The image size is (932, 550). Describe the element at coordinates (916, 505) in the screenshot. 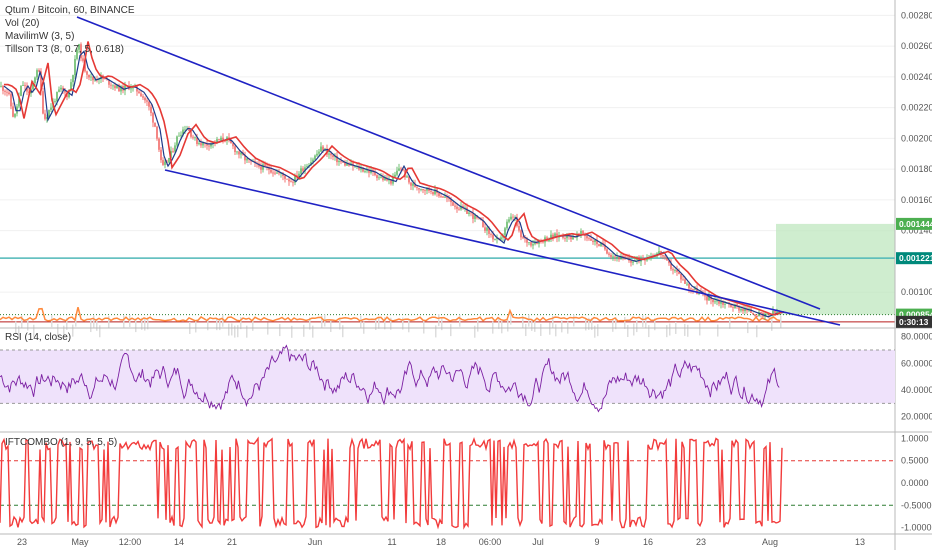

I see `ift-tick-label: -0.5000` at that location.